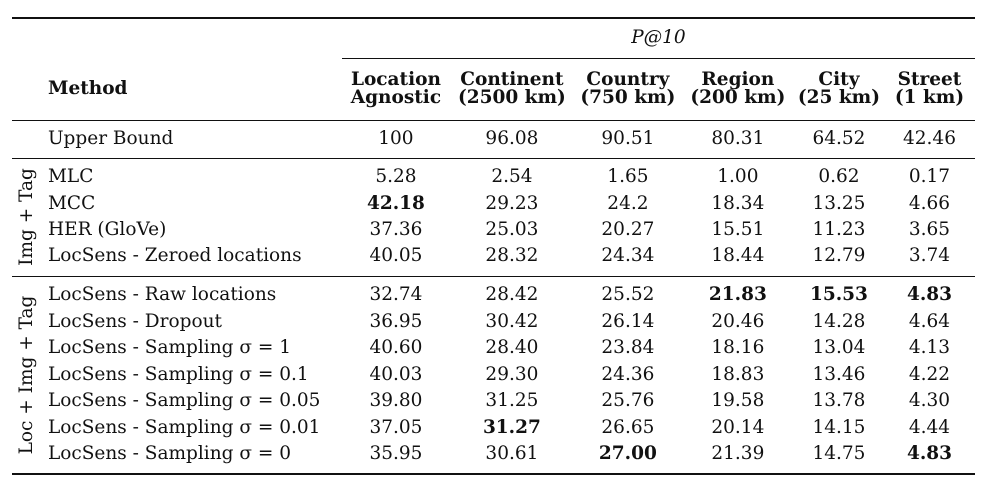  What do you see at coordinates (396, 256) in the screenshot?
I see `value-cell: 40.05` at bounding box center [396, 256].